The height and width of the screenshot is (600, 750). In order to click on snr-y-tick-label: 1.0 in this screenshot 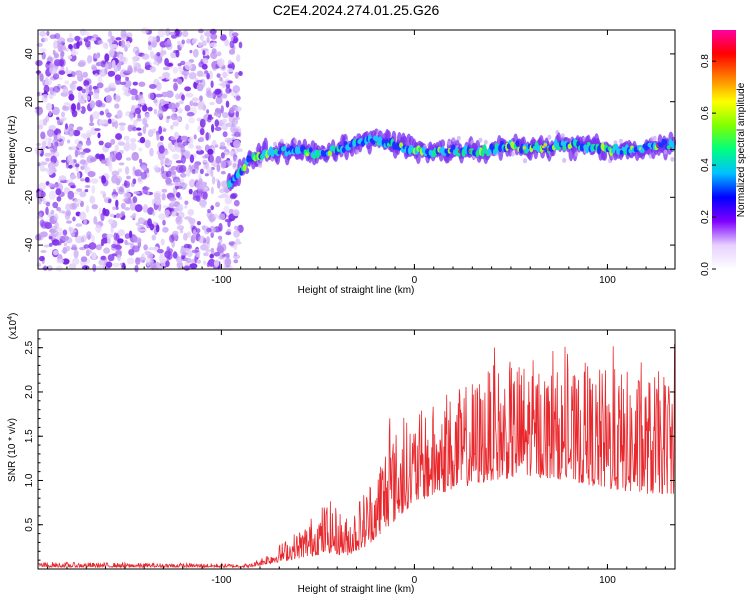, I will do `click(29, 480)`.